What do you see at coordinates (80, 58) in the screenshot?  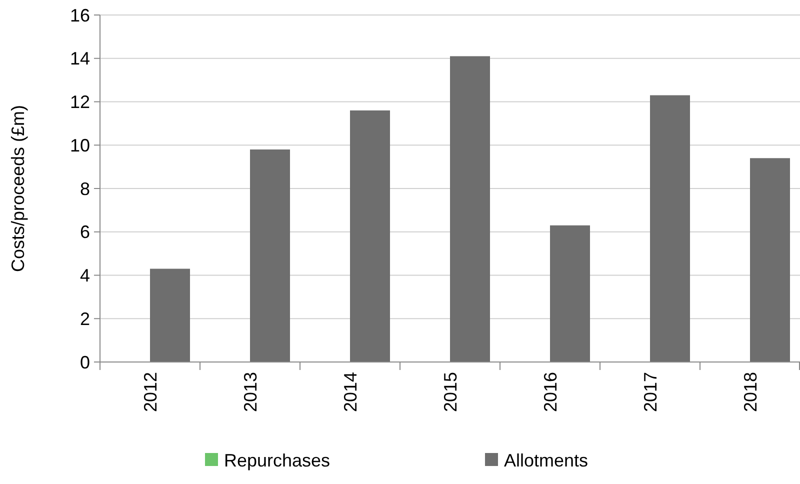 I see `y-tick-label: 14` at bounding box center [80, 58].